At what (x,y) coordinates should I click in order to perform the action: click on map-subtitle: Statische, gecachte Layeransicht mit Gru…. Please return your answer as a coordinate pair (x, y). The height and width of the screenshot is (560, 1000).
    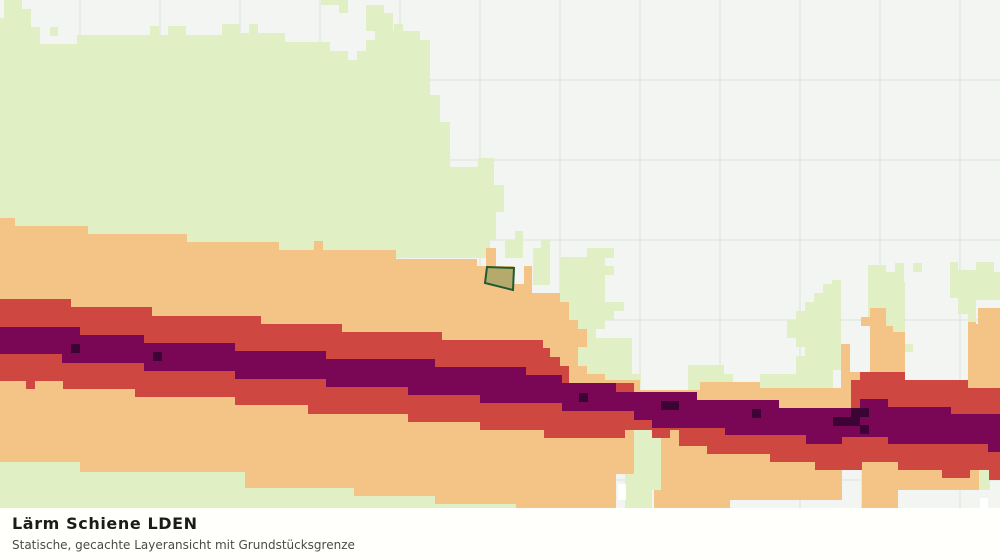
    Looking at the image, I should click on (183, 545).